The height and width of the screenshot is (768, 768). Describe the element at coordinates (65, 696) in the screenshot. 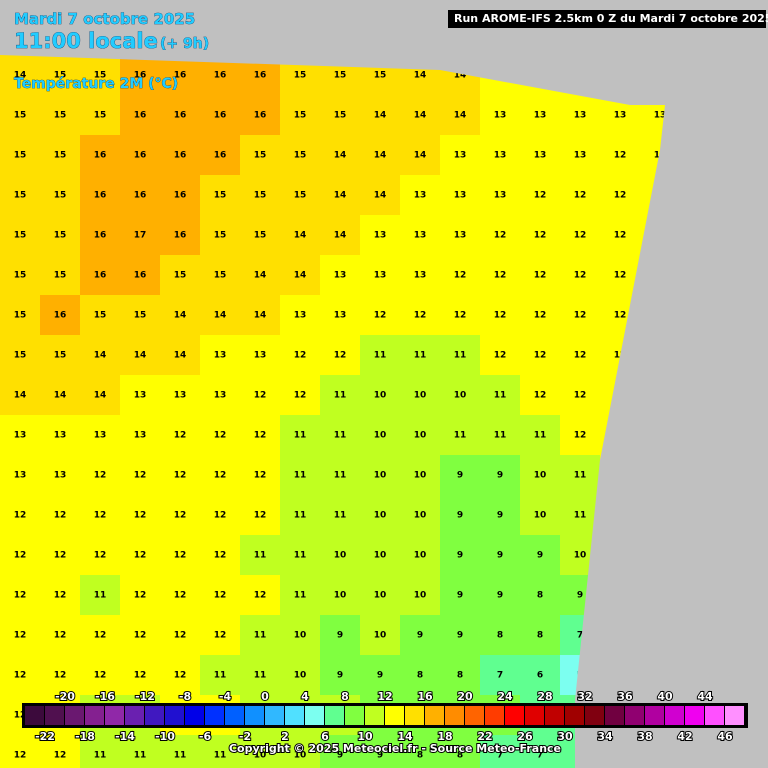

I see `scale-label: -20` at that location.